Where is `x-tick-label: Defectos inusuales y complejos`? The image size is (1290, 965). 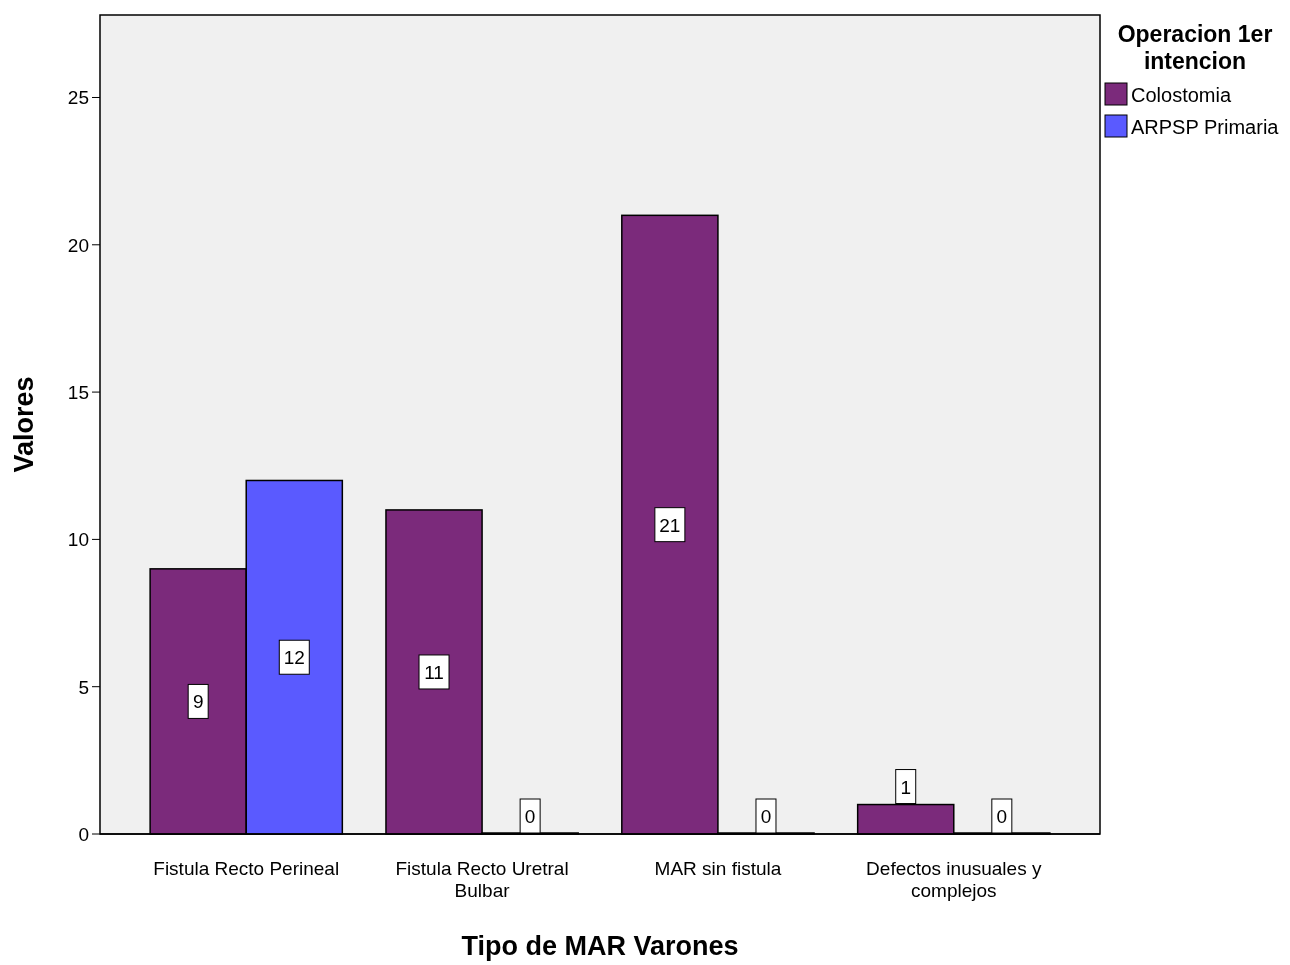 x-tick-label: Defectos inusuales y complejos is located at coordinates (954, 879).